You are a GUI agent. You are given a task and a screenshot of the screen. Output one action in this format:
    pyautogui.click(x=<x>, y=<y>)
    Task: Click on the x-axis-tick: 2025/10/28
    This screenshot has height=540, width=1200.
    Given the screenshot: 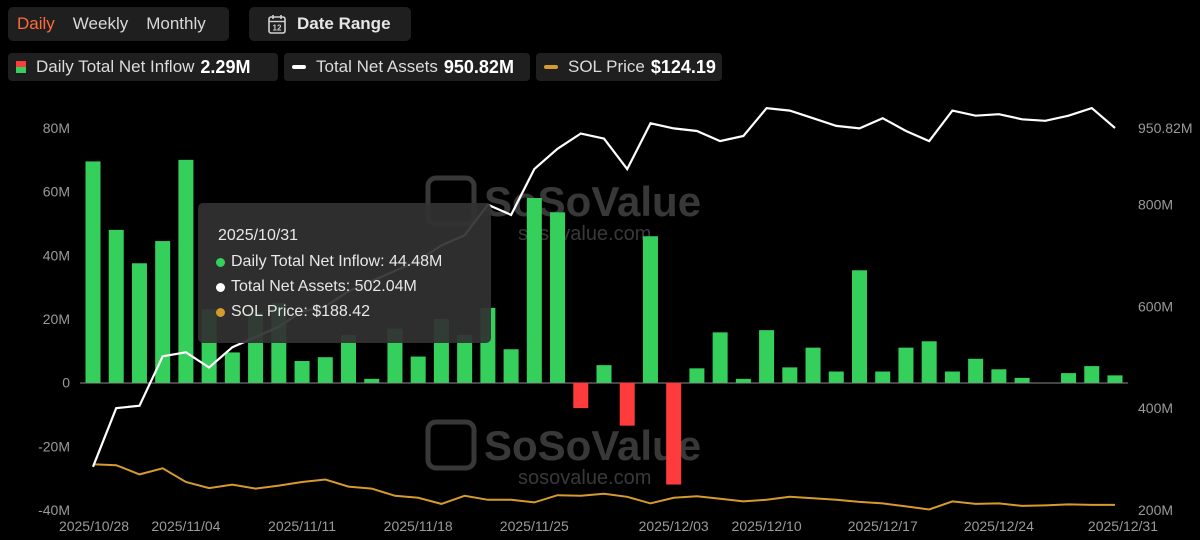 What is the action you would take?
    pyautogui.click(x=94, y=526)
    